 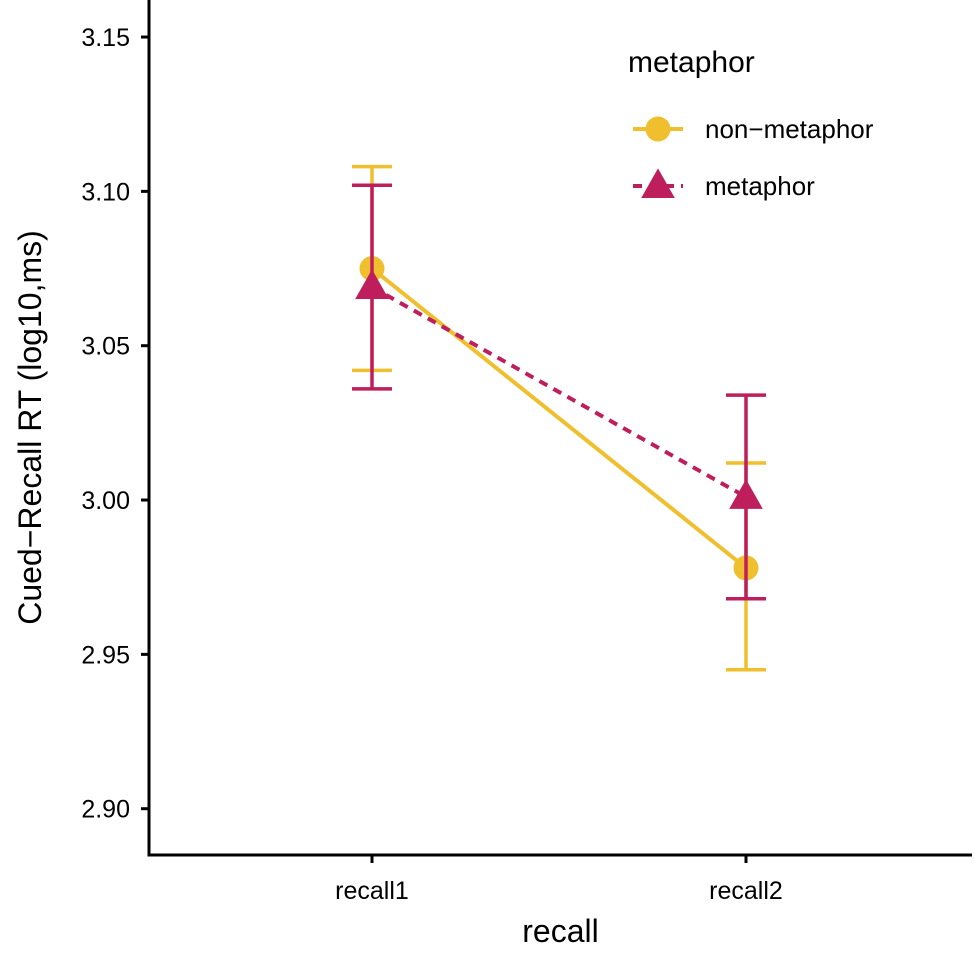 I want to click on y-tick-label: 3.10, so click(x=105, y=192).